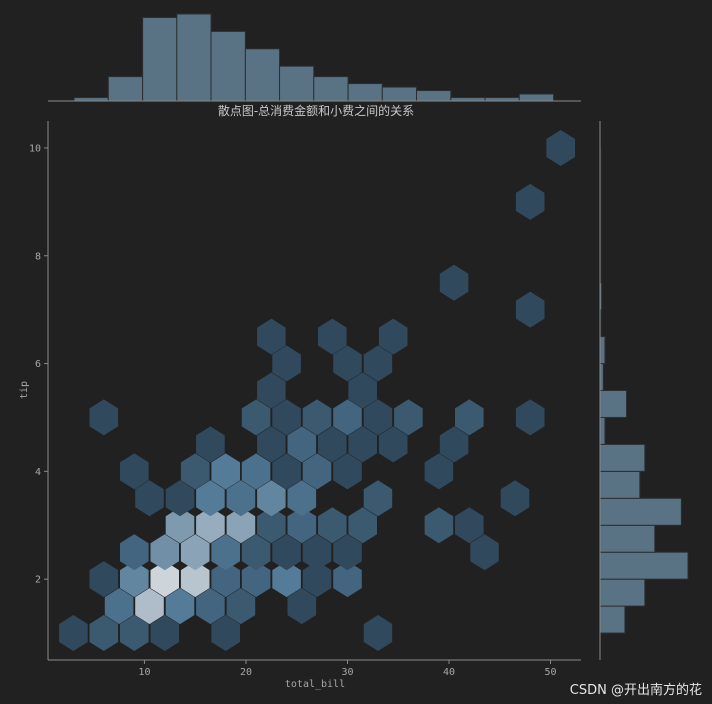 This screenshot has width=712, height=704. I want to click on y-tick-label: 8, so click(38, 256).